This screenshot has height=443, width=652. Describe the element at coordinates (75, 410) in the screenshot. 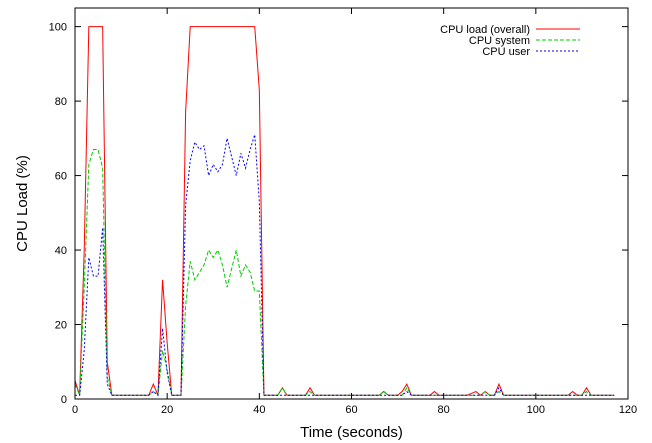

I see `x-tick-label: 0` at that location.